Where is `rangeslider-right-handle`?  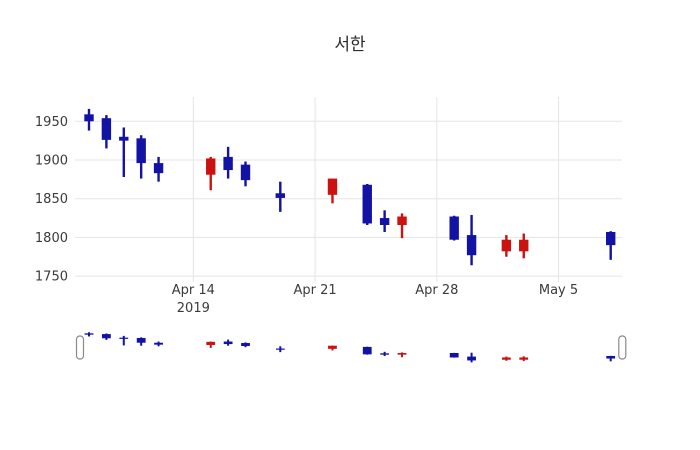 rangeslider-right-handle is located at coordinates (622, 347).